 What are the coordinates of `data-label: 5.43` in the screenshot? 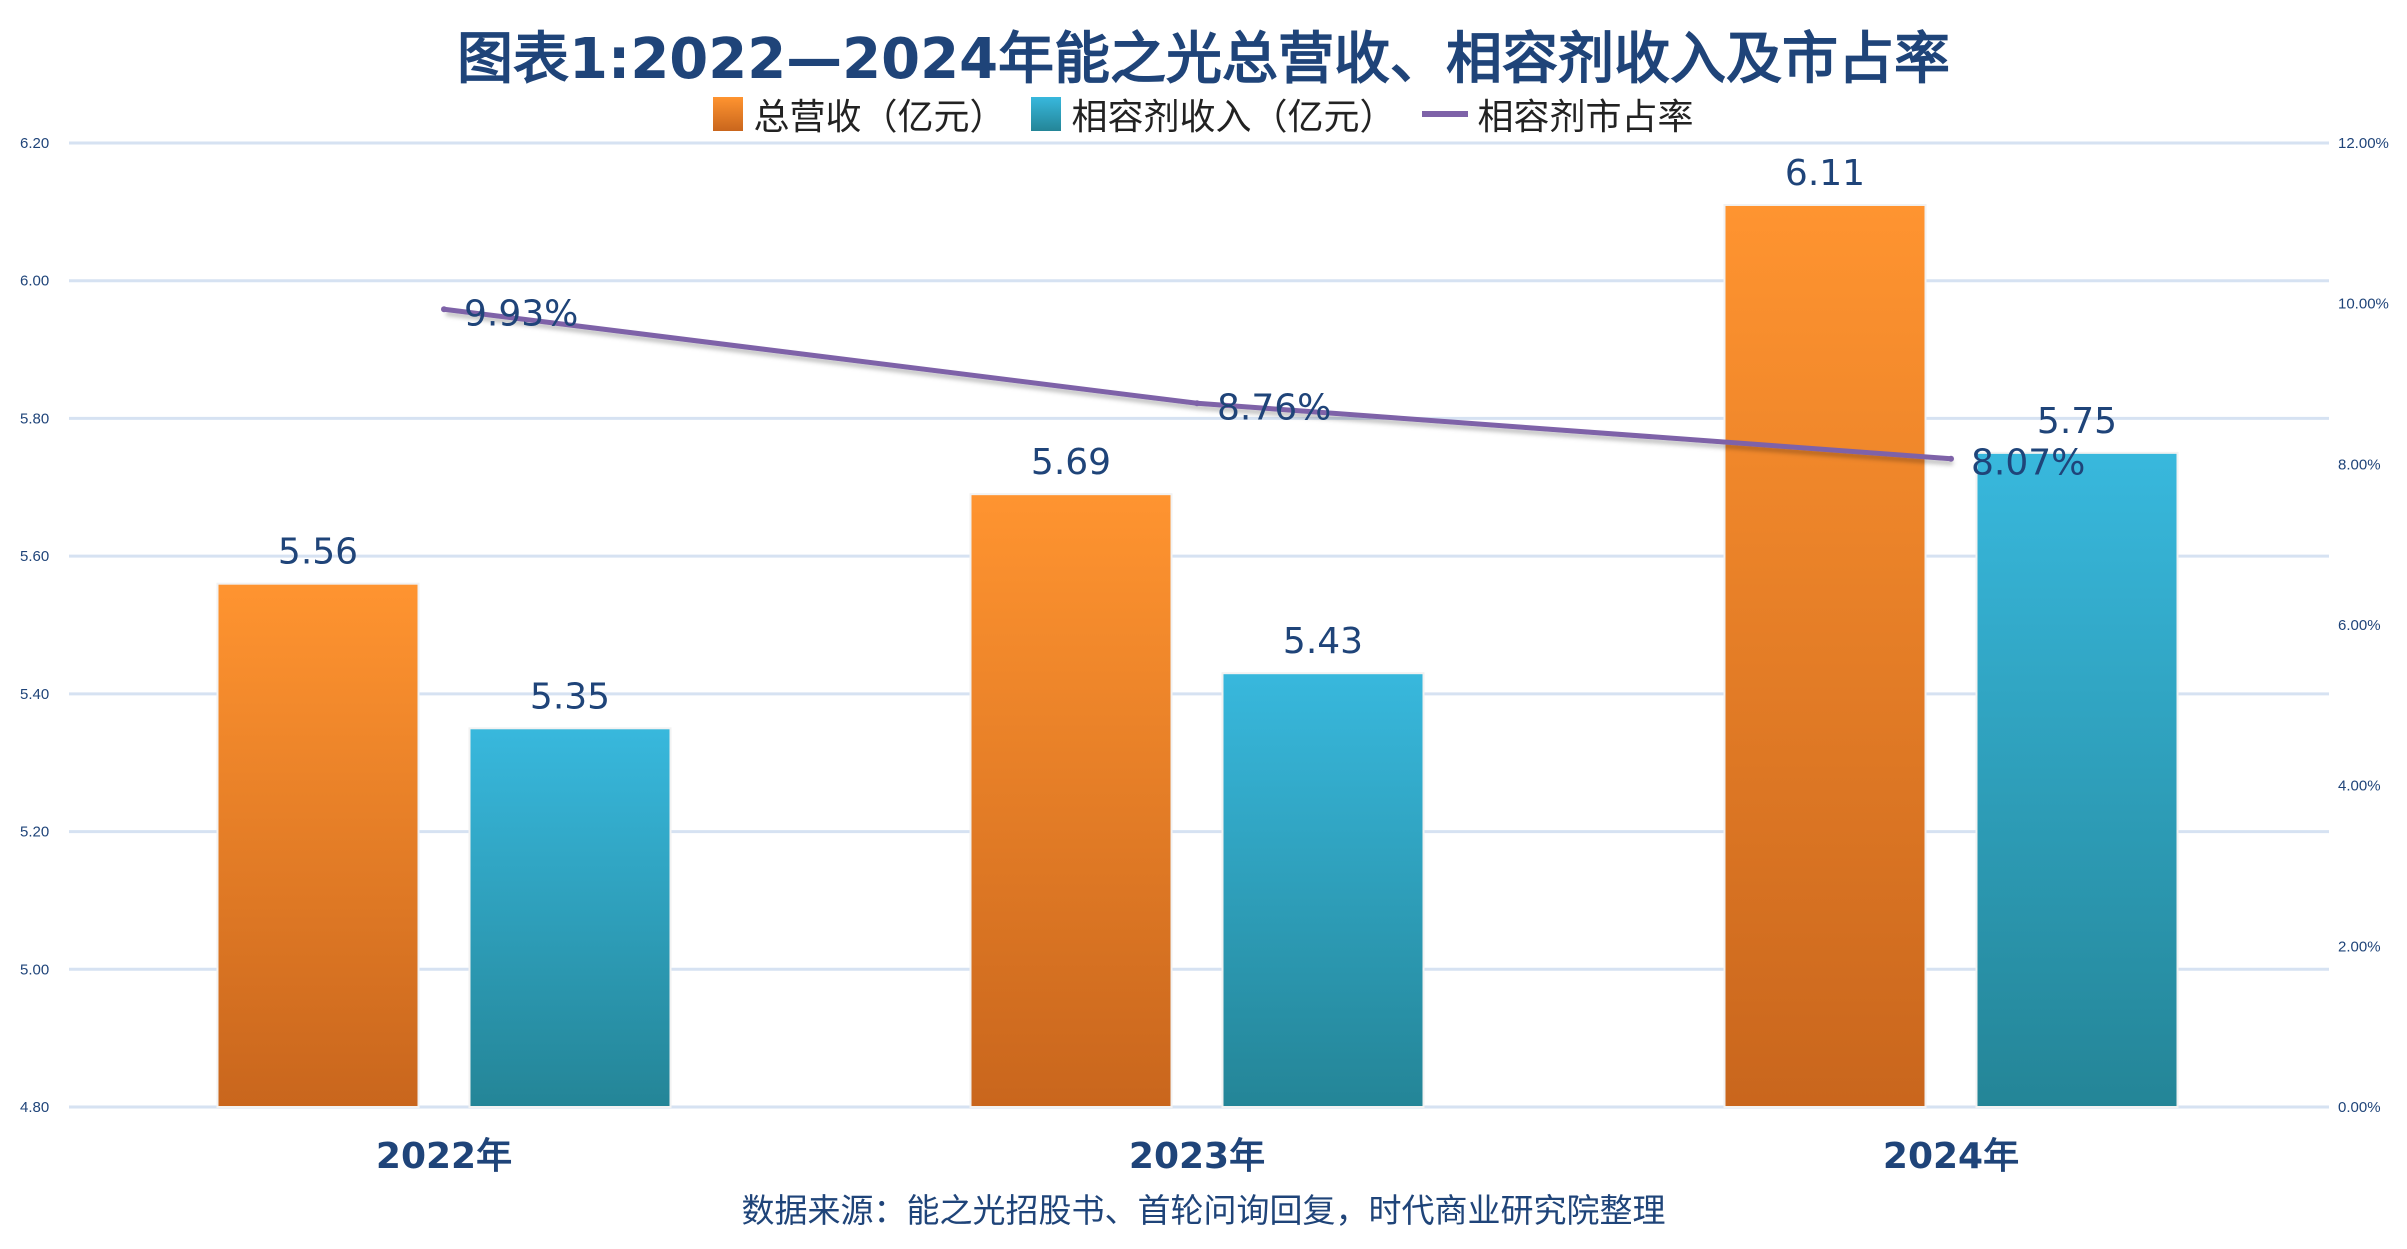 It's located at (1323, 641).